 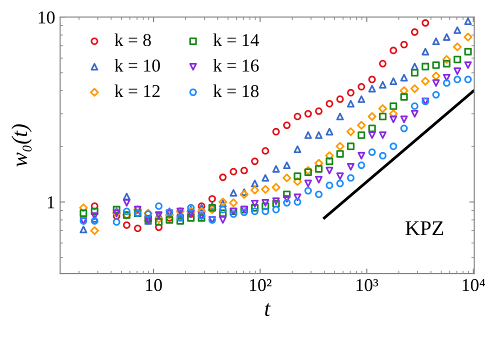 I want to click on annotation: KPZ, so click(x=424, y=228).